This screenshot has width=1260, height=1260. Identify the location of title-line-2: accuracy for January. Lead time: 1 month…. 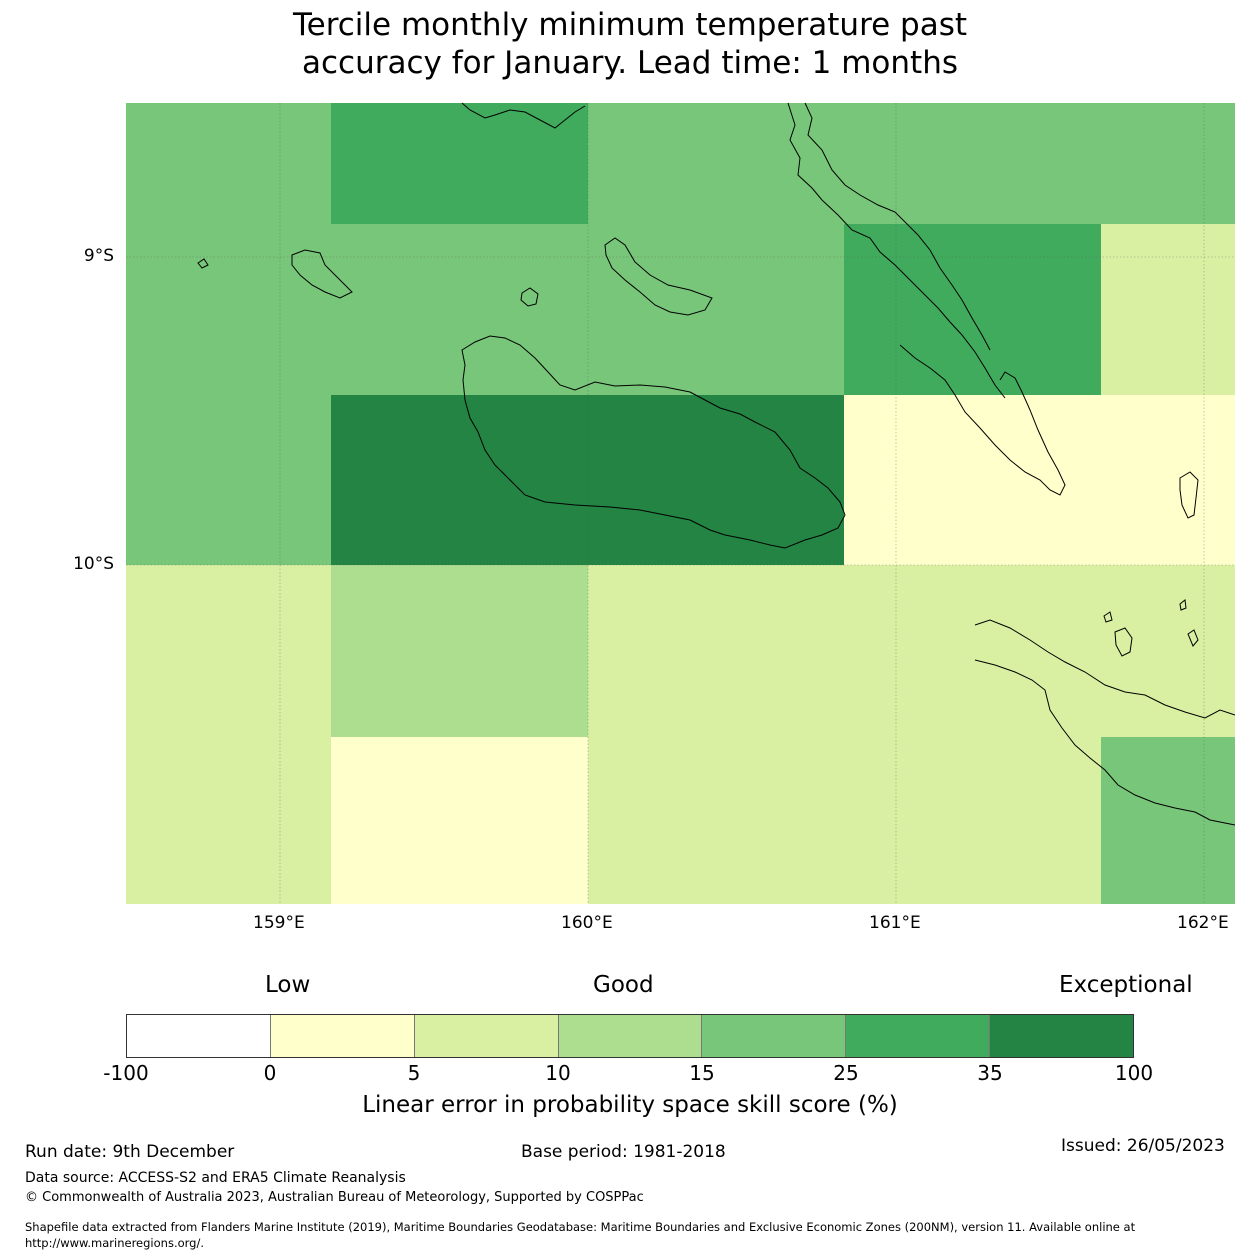
(629, 63).